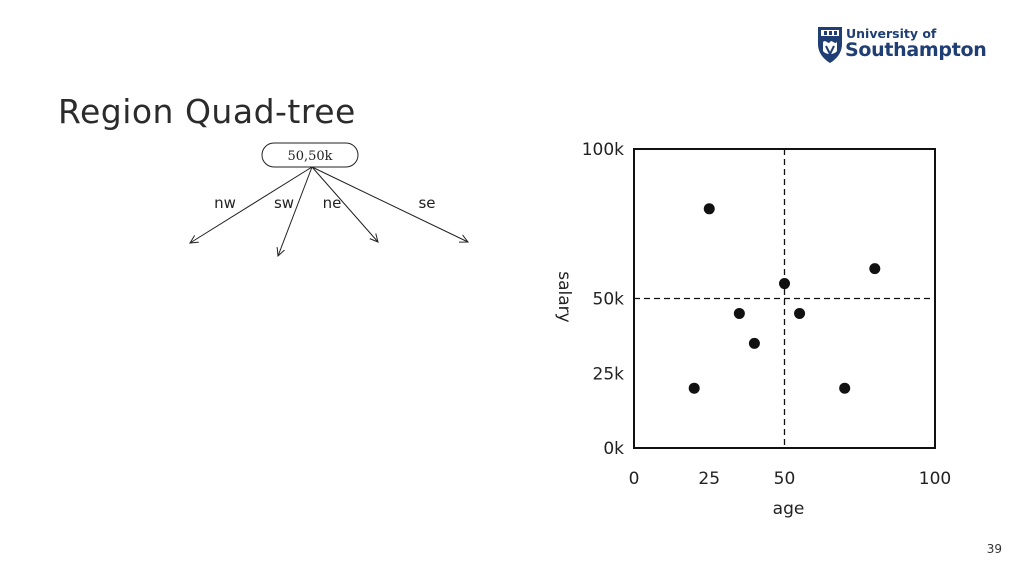  What do you see at coordinates (251, 204) in the screenshot?
I see `edge-nw` at bounding box center [251, 204].